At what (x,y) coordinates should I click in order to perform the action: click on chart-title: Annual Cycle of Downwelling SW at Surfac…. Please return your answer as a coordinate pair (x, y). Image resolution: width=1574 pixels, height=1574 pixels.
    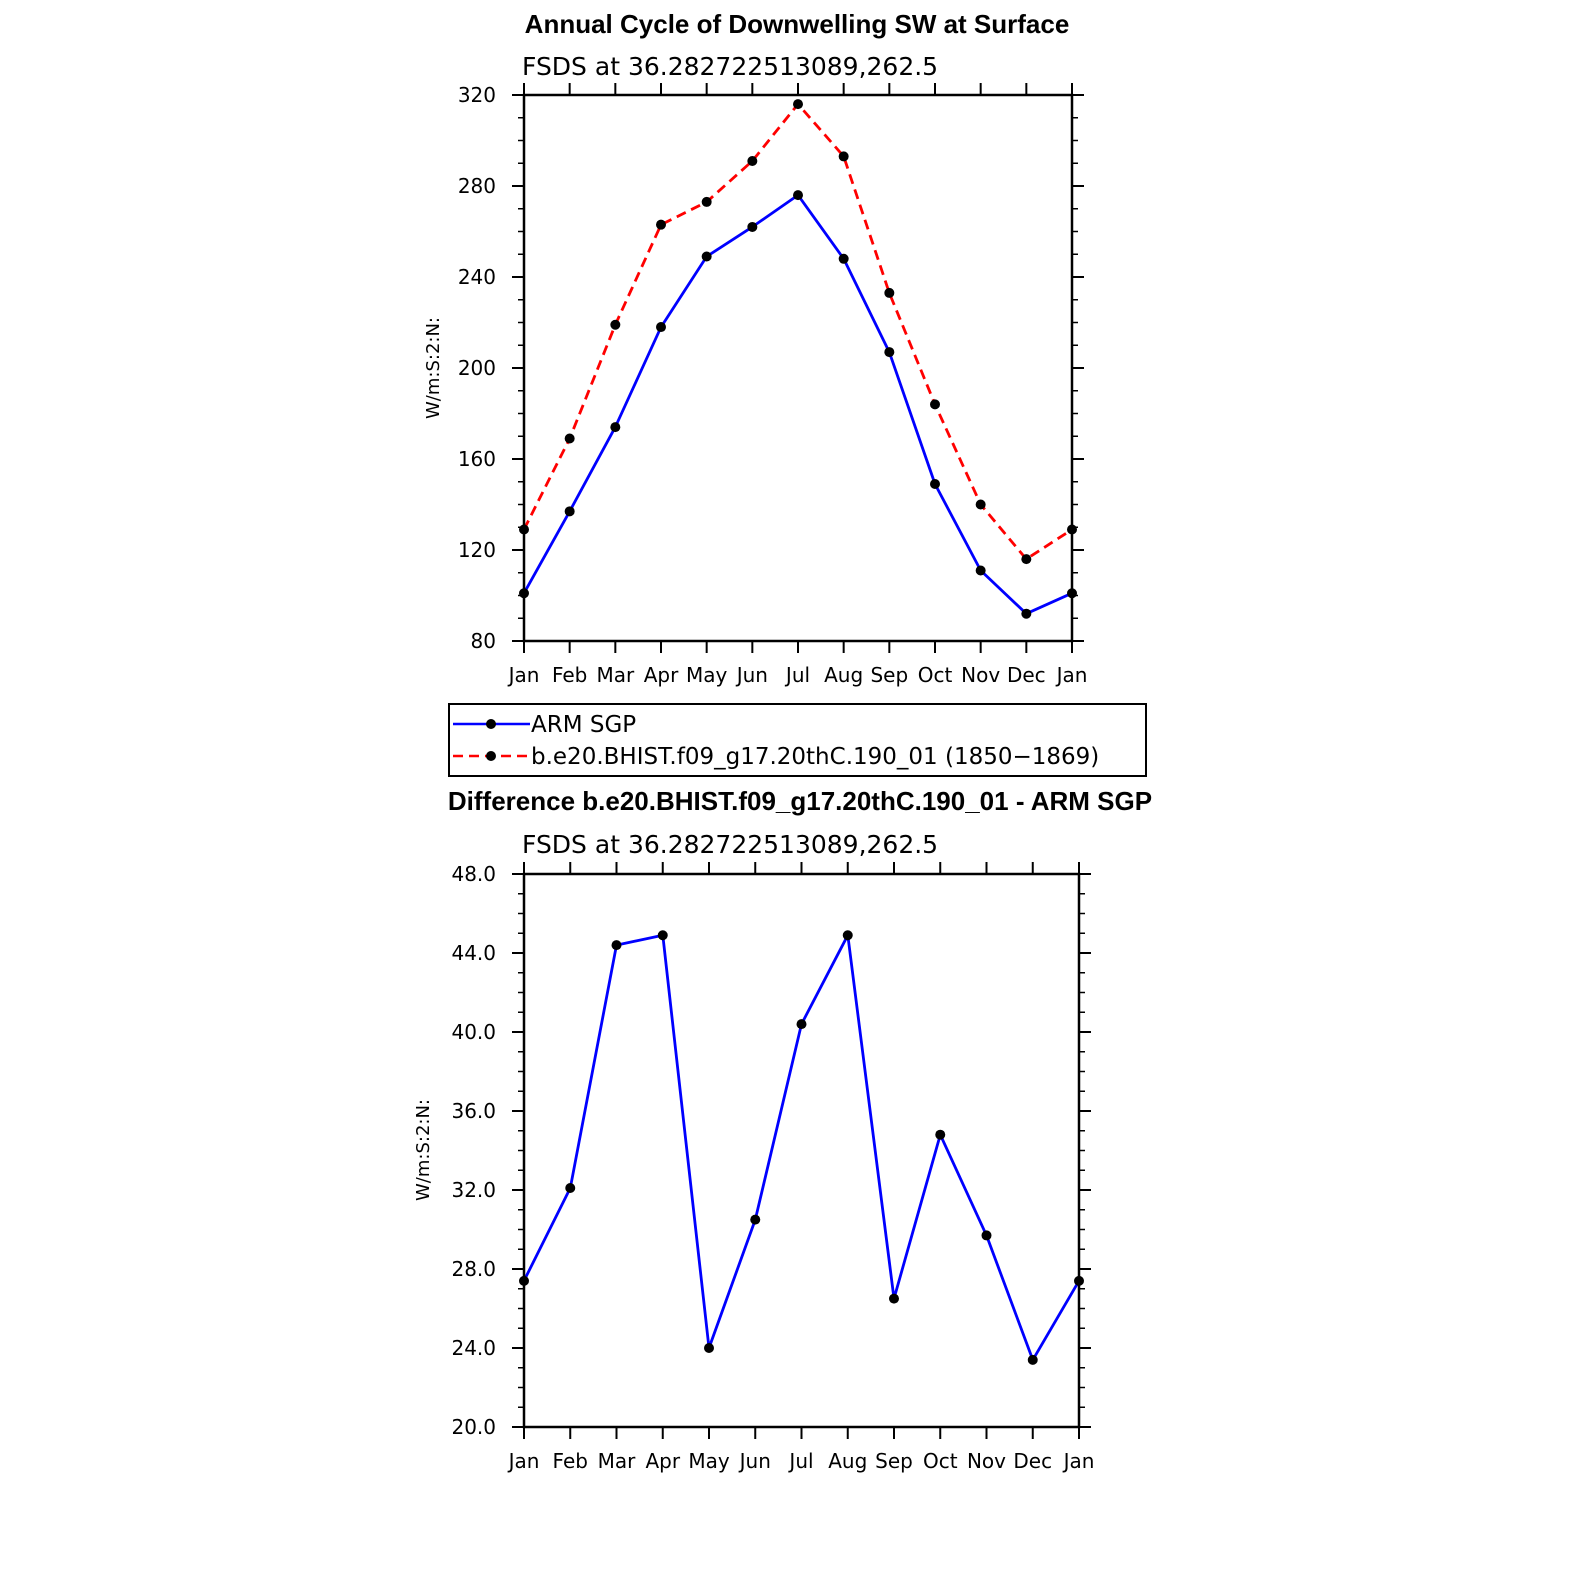
    Looking at the image, I should click on (797, 24).